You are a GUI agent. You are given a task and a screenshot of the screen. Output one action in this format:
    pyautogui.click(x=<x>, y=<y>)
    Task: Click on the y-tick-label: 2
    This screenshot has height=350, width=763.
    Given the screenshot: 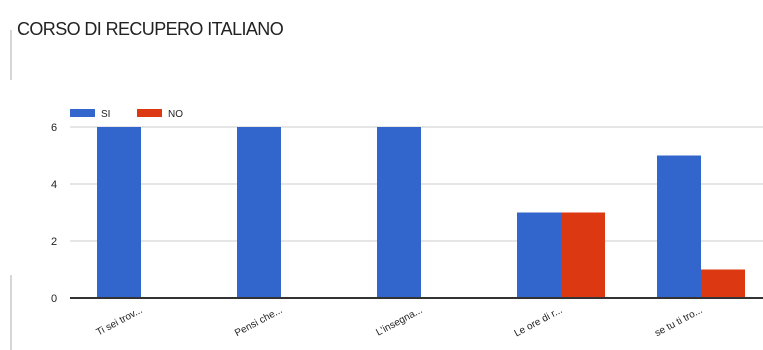 What is the action you would take?
    pyautogui.click(x=54, y=242)
    